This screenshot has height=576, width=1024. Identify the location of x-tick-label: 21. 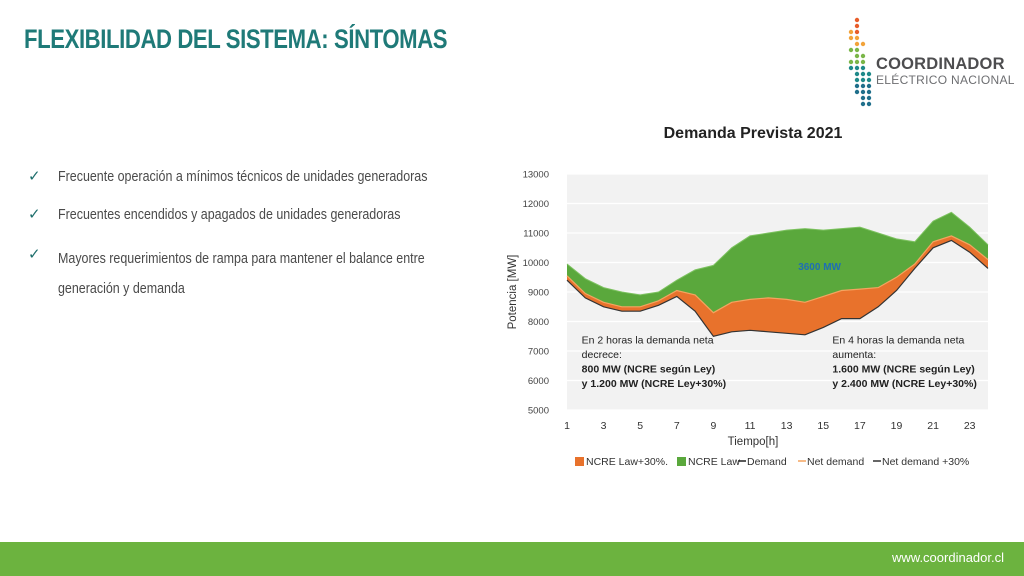
(933, 426).